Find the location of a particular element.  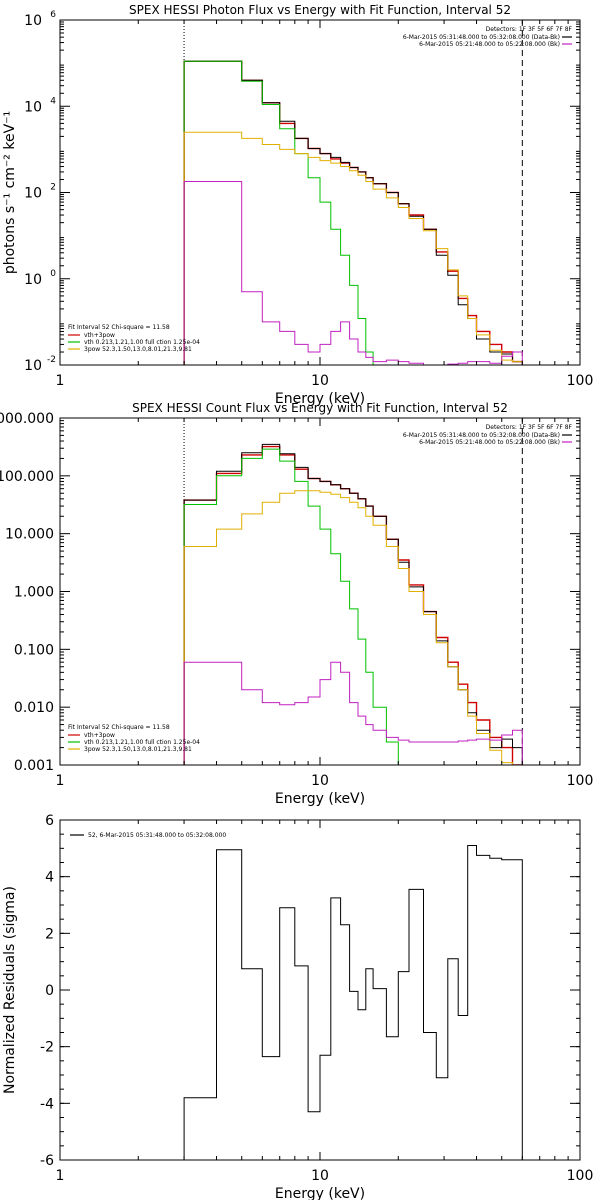

y-tick-label: 100.000 is located at coordinates (27, 477).